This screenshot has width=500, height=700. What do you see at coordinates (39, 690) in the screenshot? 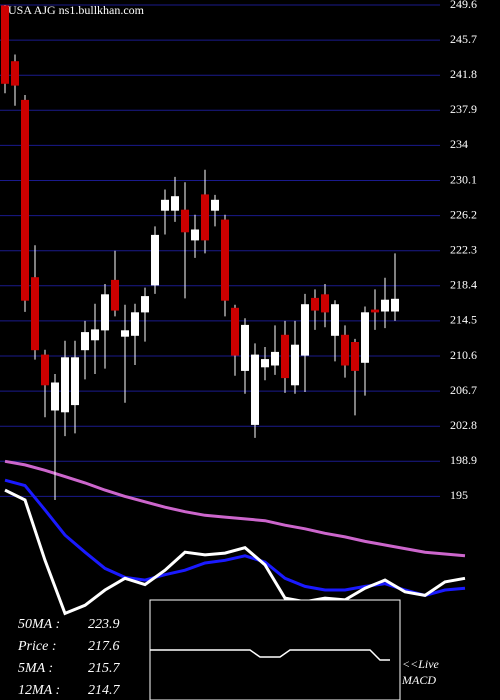
I see `info-label: 12MA :` at bounding box center [39, 690].